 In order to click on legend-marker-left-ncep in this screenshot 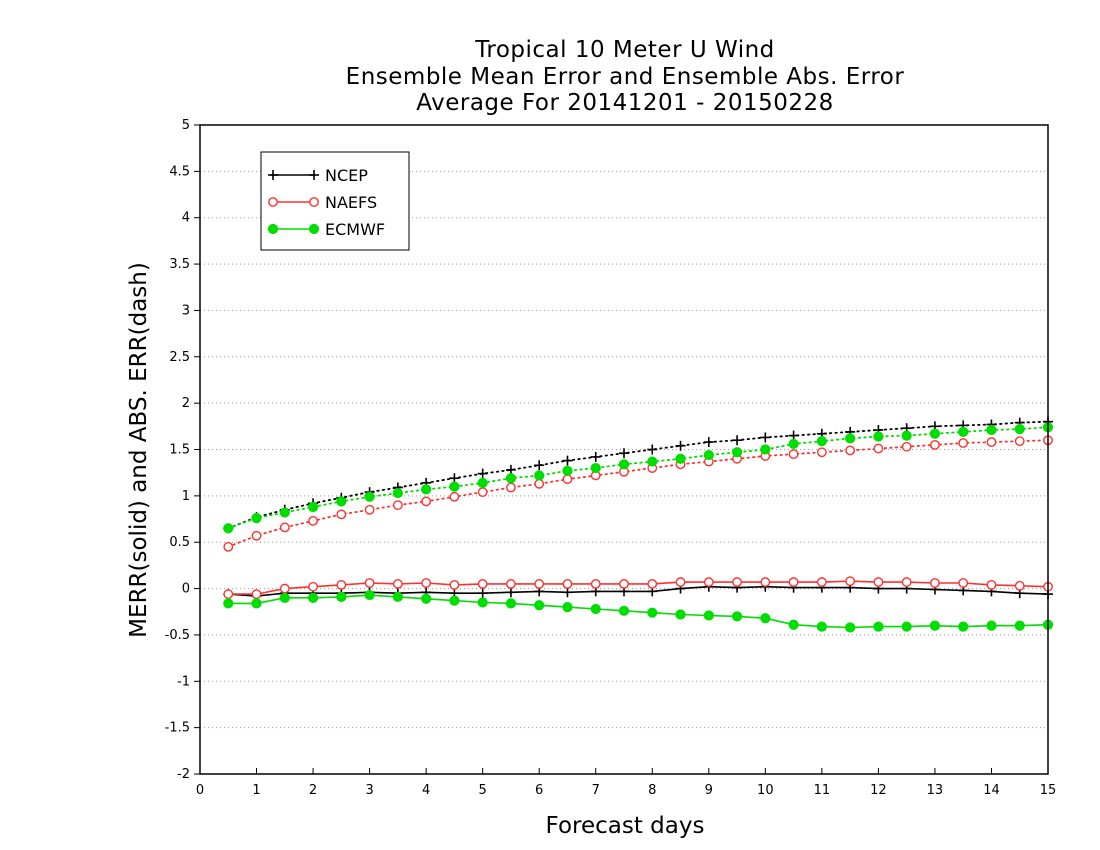, I will do `click(273, 175)`.